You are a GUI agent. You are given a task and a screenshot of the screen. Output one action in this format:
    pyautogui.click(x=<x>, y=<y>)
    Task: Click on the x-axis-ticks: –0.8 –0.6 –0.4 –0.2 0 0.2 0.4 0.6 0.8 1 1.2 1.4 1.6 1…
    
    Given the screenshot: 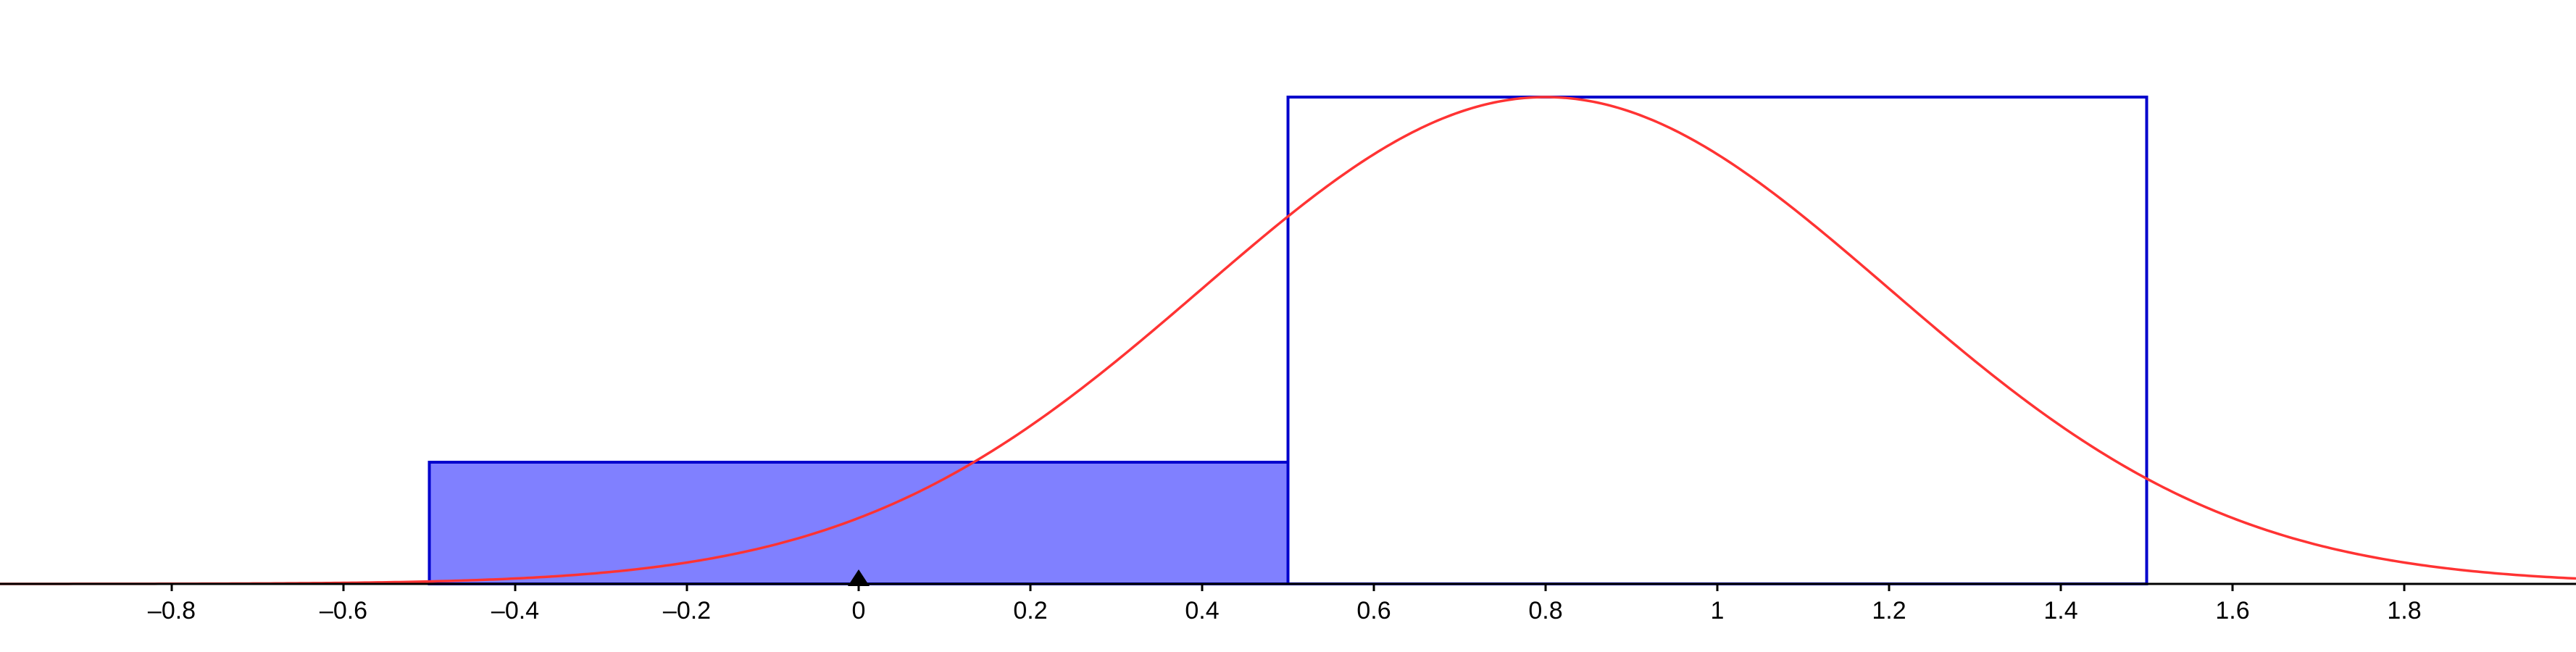 What is the action you would take?
    pyautogui.click(x=1285, y=604)
    